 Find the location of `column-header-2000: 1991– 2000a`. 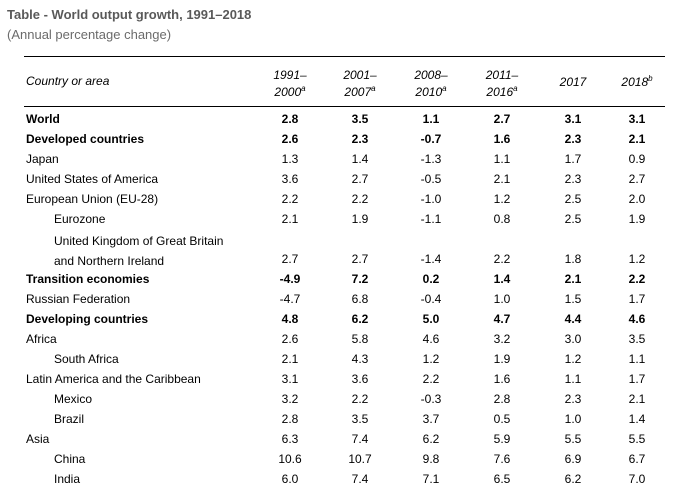

column-header-2000: 1991– 2000a is located at coordinates (290, 84).